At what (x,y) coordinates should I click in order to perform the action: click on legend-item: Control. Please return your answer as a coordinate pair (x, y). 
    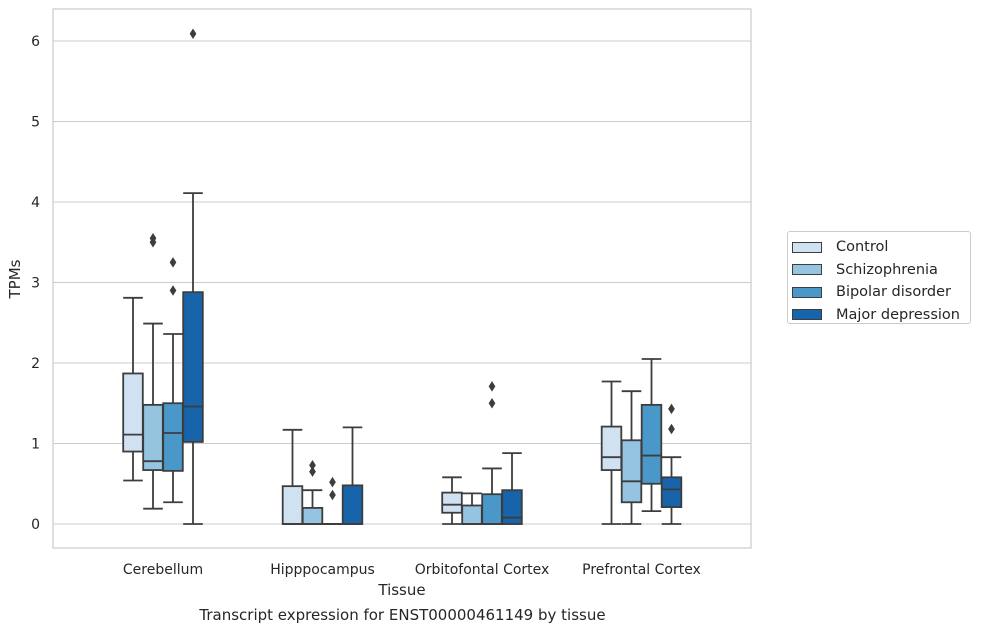
    Looking at the image, I should click on (881, 247).